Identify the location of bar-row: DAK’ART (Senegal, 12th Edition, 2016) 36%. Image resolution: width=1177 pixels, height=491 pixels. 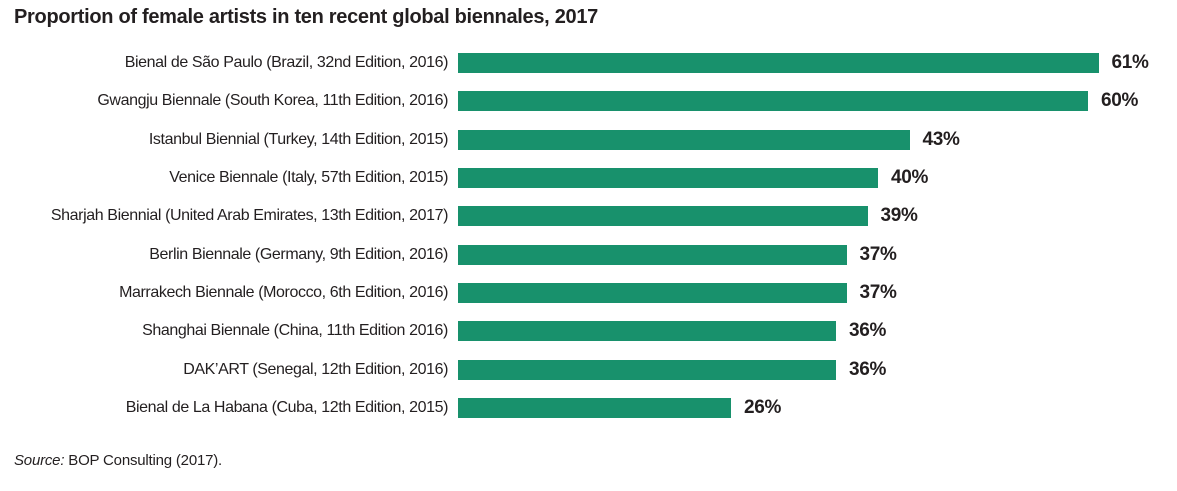
(589, 369).